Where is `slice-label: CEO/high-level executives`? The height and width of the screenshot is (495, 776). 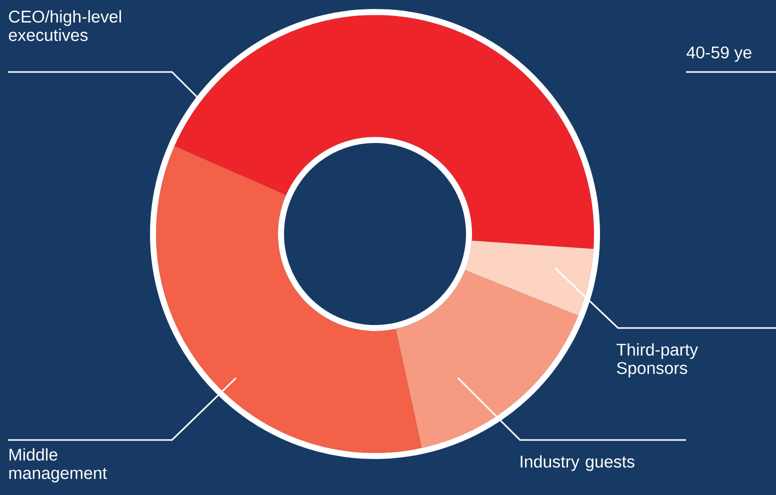 slice-label: CEO/high-level executives is located at coordinates (64, 26).